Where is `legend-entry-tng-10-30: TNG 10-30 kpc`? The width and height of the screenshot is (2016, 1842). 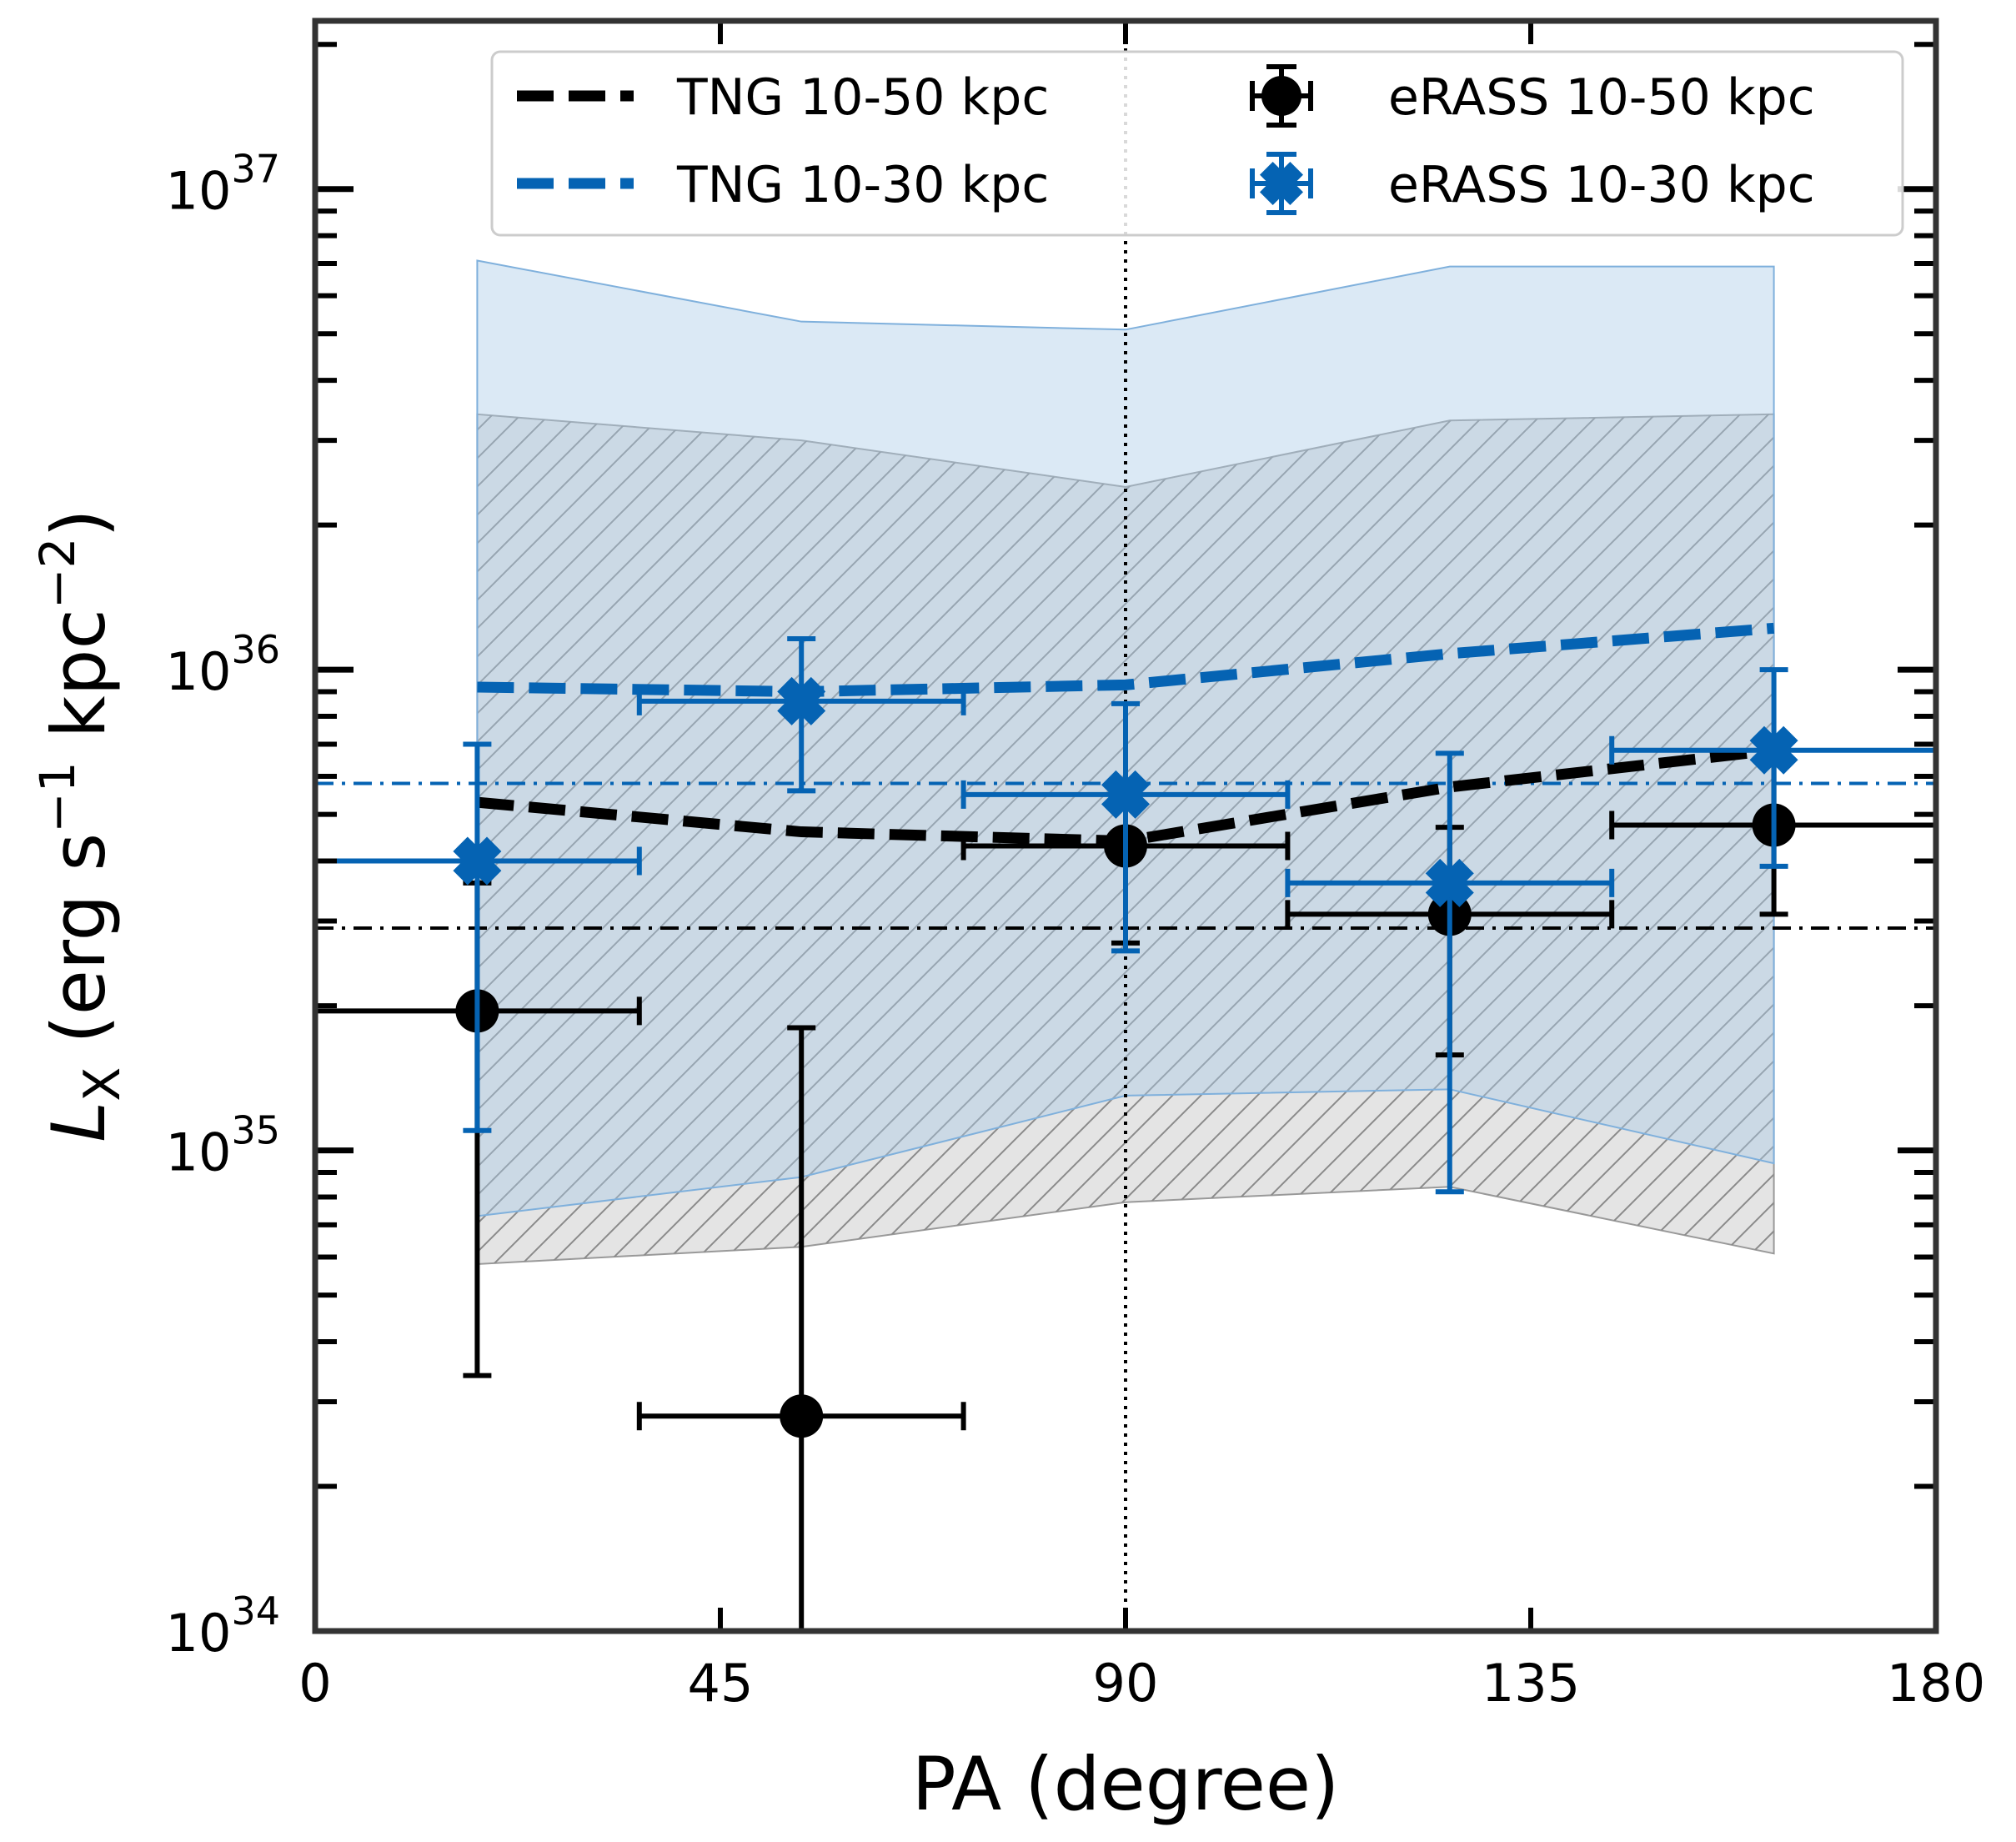 legend-entry-tng-10-30: TNG 10-30 kpc is located at coordinates (783, 185).